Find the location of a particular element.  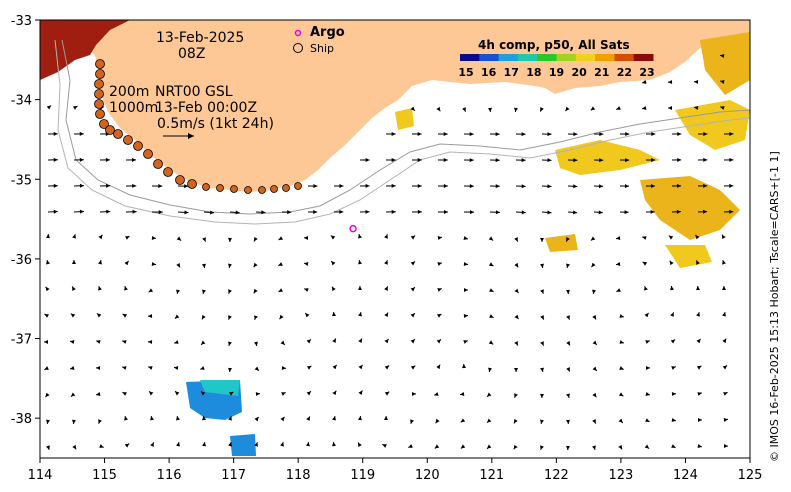

x-tick-label: 124 is located at coordinates (685, 475).